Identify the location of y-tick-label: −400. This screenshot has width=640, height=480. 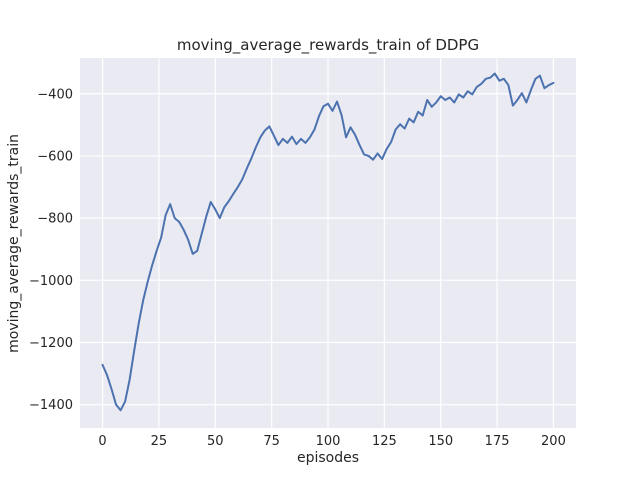
(55, 94).